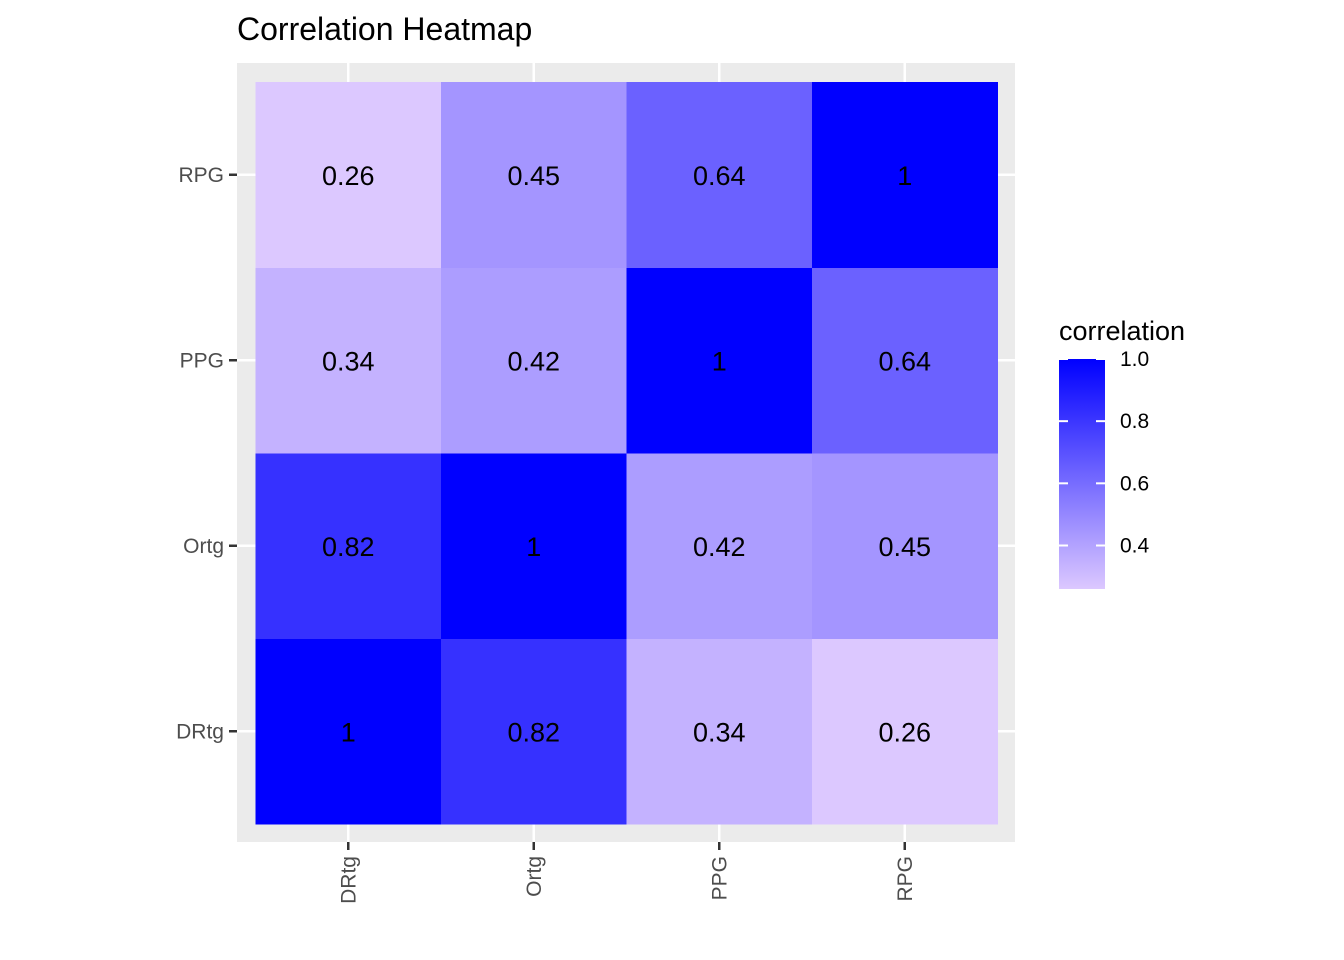 This screenshot has height=960, width=1344. Describe the element at coordinates (627, 873) in the screenshot. I see `x-axis: DRtg Ortg PPG RPG` at that location.